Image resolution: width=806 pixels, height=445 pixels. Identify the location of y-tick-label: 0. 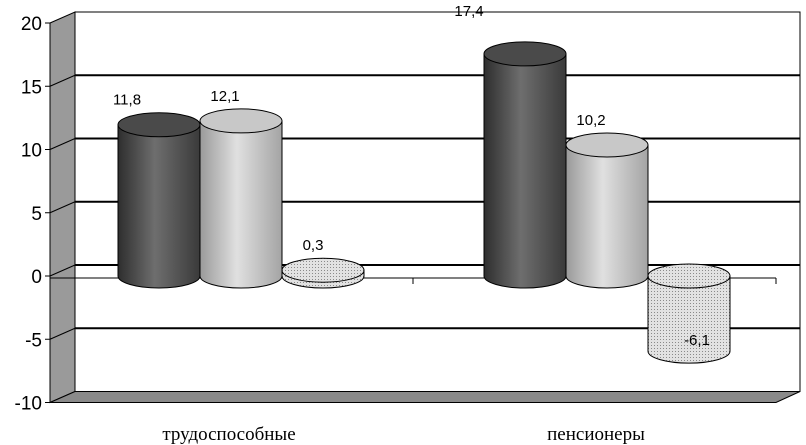
(36, 277).